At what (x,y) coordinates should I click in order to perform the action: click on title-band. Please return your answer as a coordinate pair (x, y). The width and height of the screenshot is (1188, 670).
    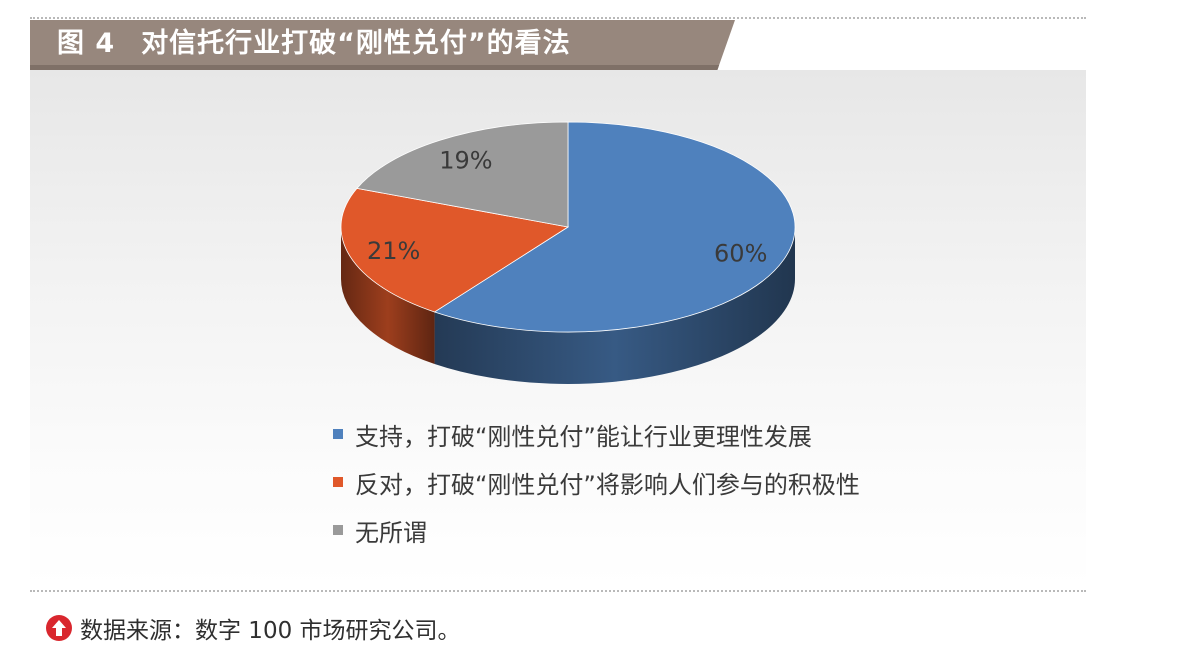
    Looking at the image, I should click on (382, 45).